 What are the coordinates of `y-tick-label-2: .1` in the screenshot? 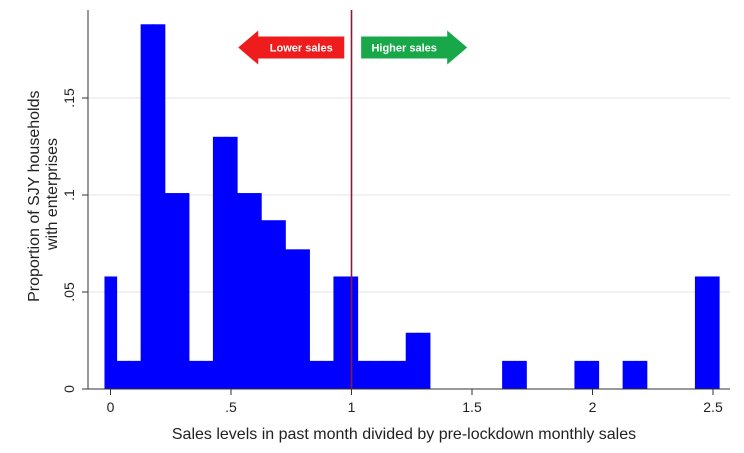 It's located at (69, 195).